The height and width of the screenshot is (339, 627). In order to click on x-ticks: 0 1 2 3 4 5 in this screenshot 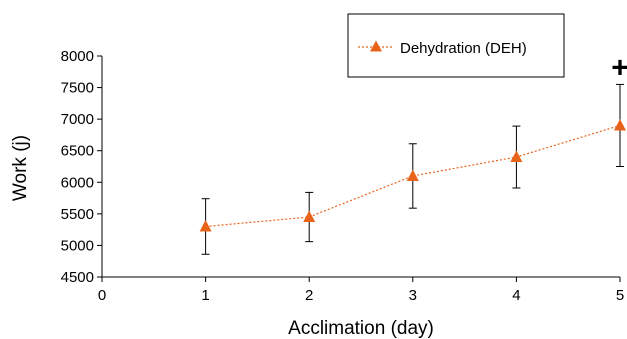, I will do `click(361, 290)`.